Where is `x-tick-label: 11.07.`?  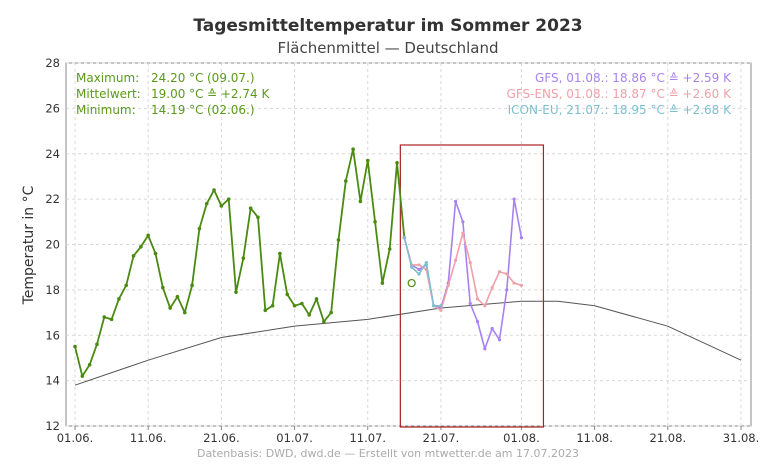 x-tick-label: 11.07. is located at coordinates (367, 438).